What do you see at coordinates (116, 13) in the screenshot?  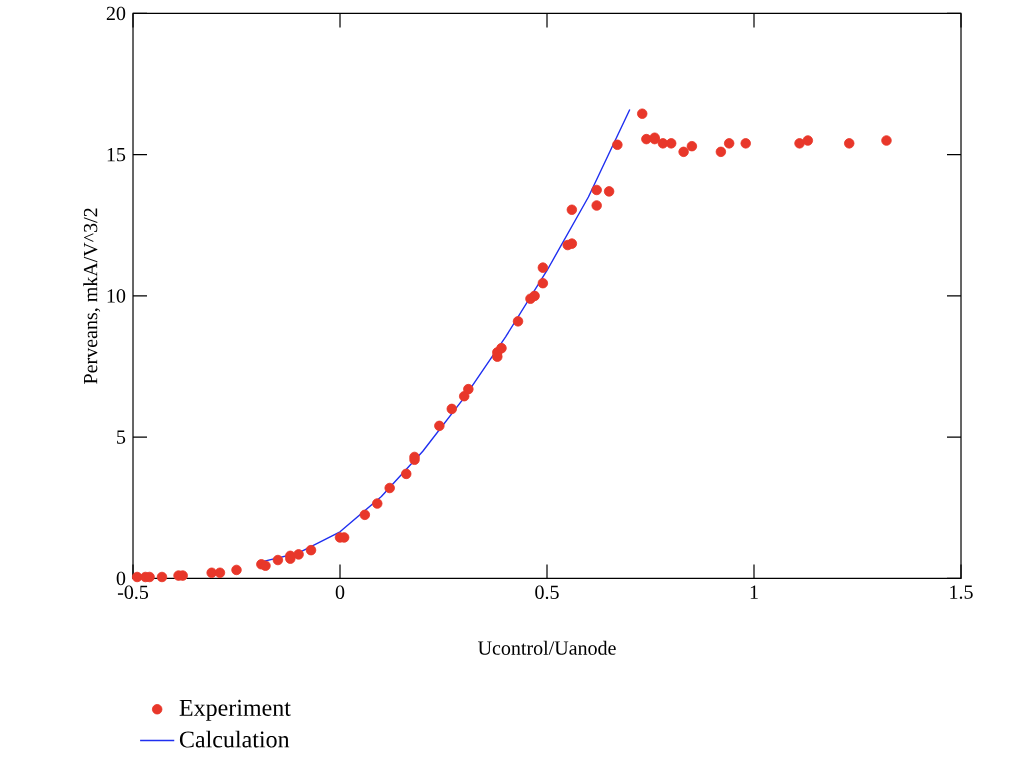 I see `y-tick-label: 20` at bounding box center [116, 13].